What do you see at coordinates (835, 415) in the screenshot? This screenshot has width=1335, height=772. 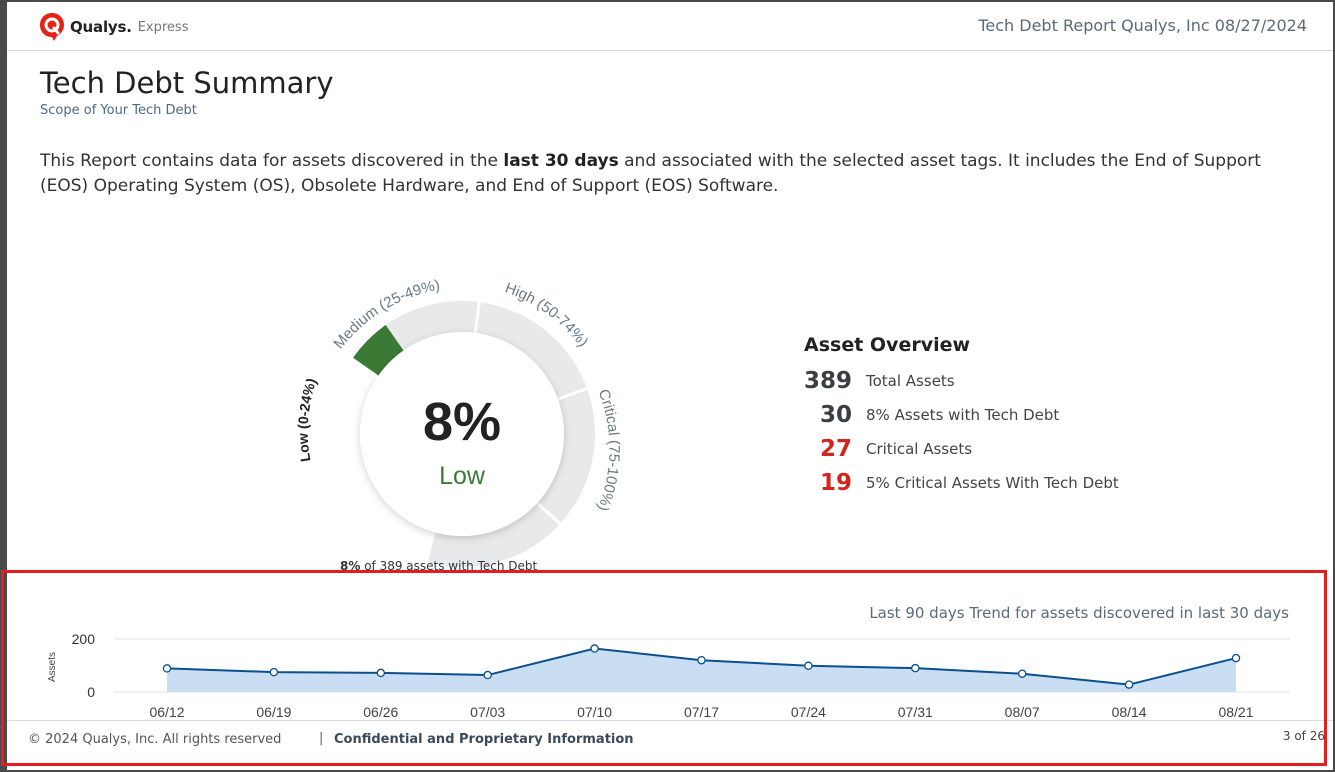 I see `overview-value: 30` at bounding box center [835, 415].